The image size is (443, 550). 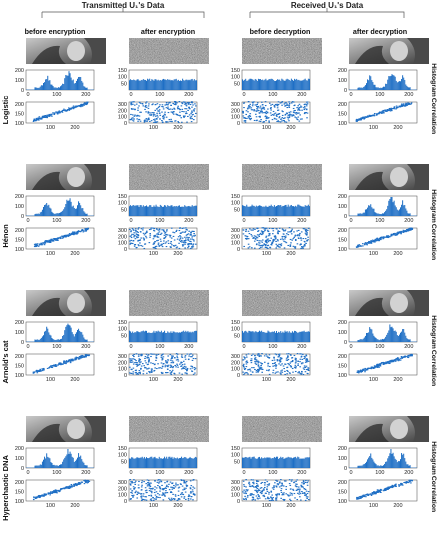 I want to click on histogram-x-tick: 200, so click(x=301, y=95).